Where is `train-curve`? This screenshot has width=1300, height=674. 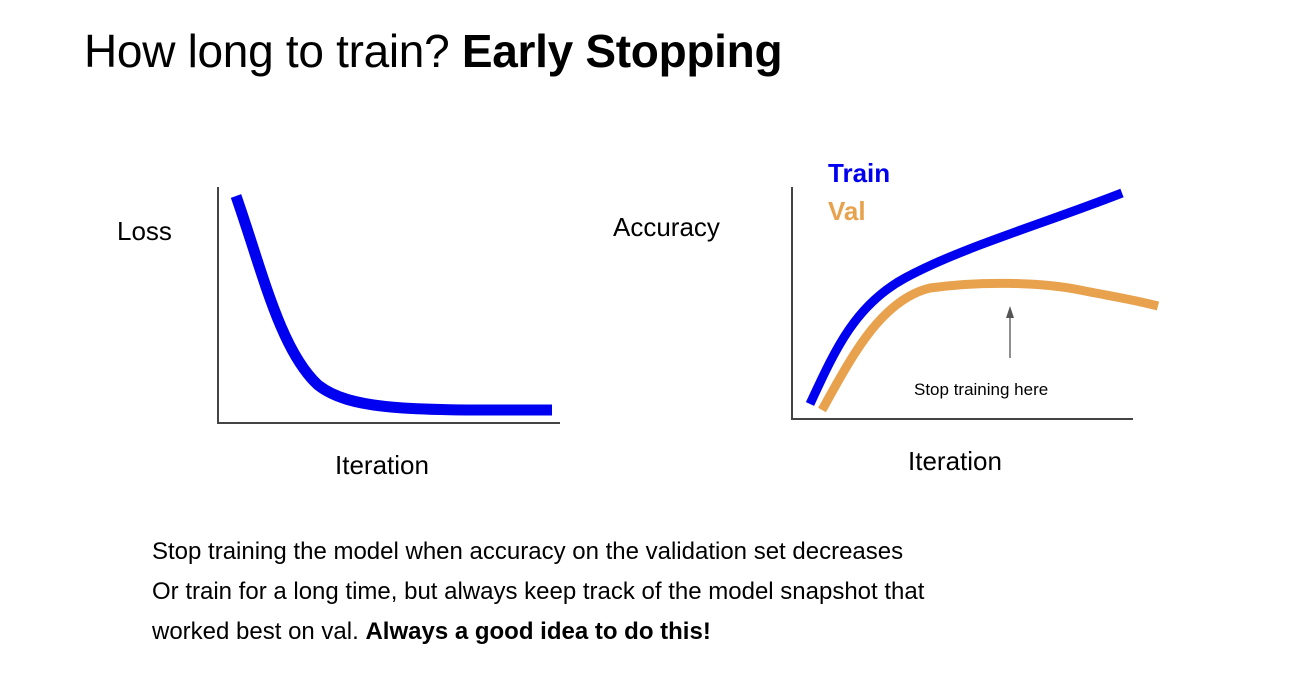
train-curve is located at coordinates (964, 297).